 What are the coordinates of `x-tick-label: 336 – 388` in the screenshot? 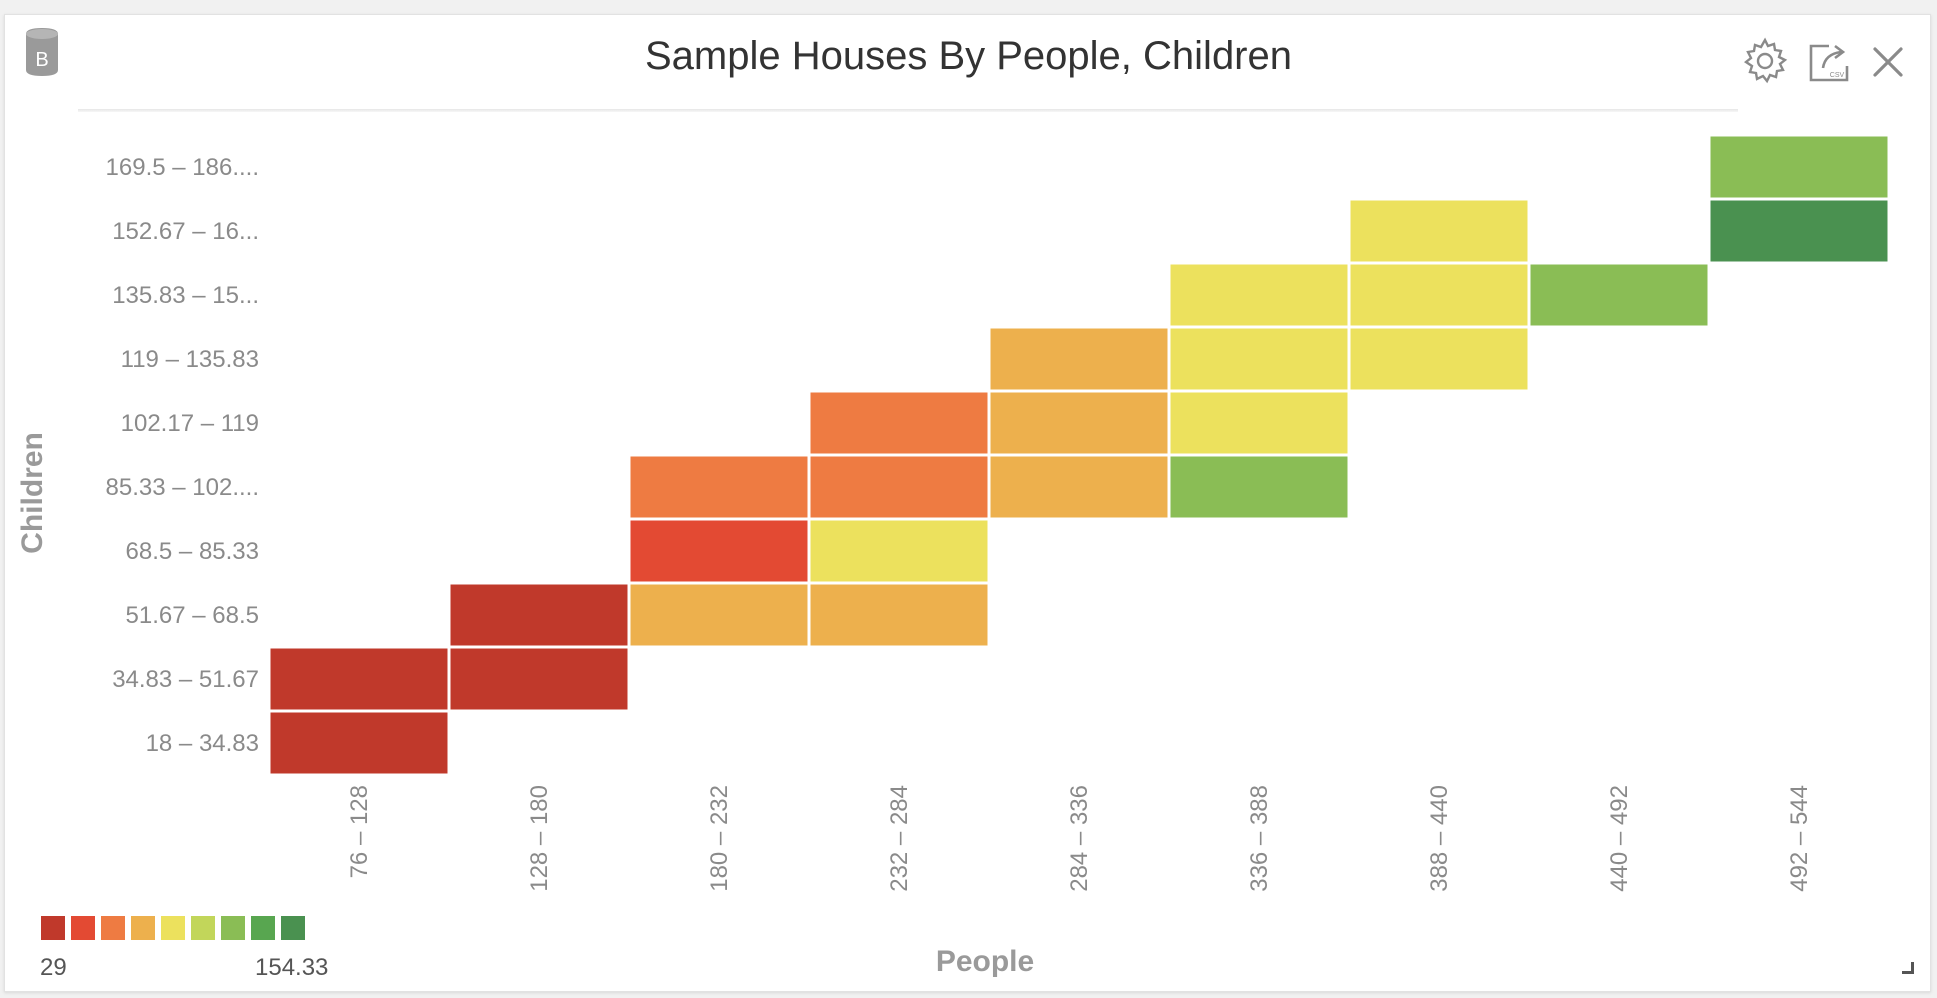 It's located at (1259, 838).